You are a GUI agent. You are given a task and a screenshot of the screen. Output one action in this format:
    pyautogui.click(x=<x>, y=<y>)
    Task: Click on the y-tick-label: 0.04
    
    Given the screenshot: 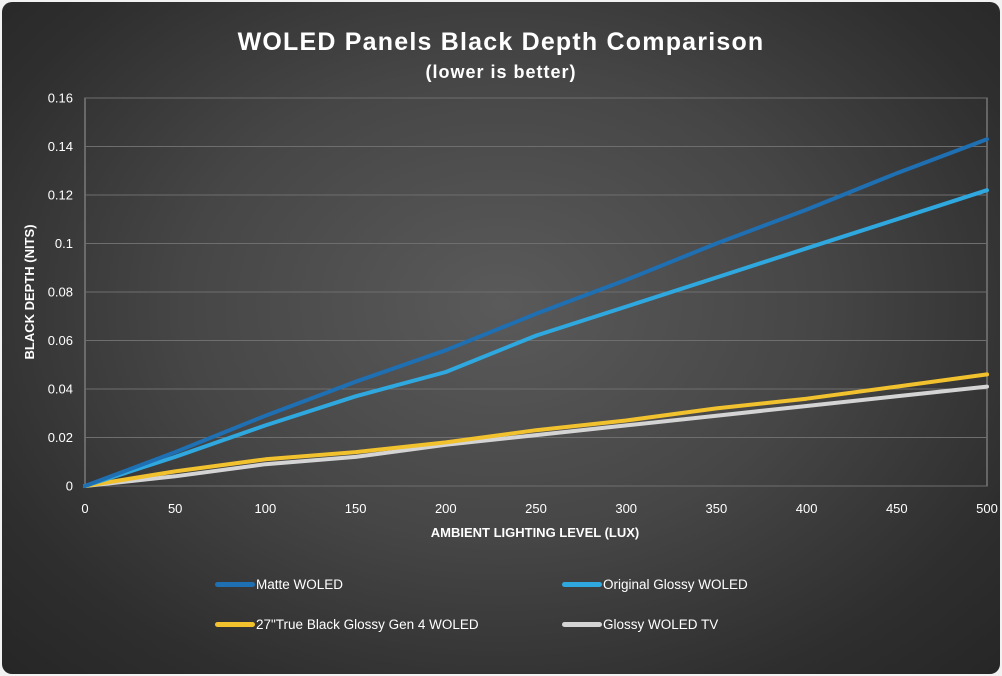 What is the action you would take?
    pyautogui.click(x=60, y=389)
    